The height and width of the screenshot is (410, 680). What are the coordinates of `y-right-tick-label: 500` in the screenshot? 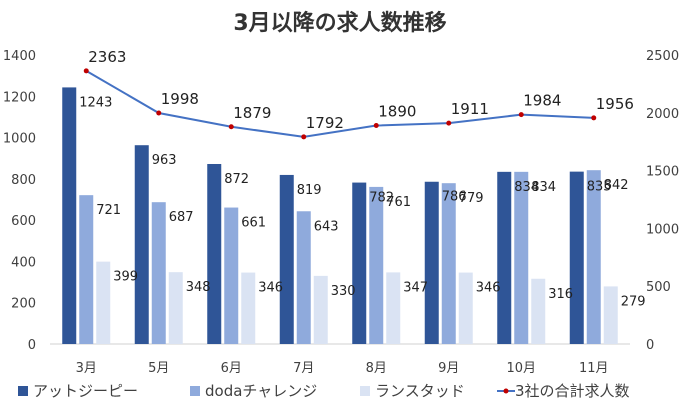 It's located at (658, 287).